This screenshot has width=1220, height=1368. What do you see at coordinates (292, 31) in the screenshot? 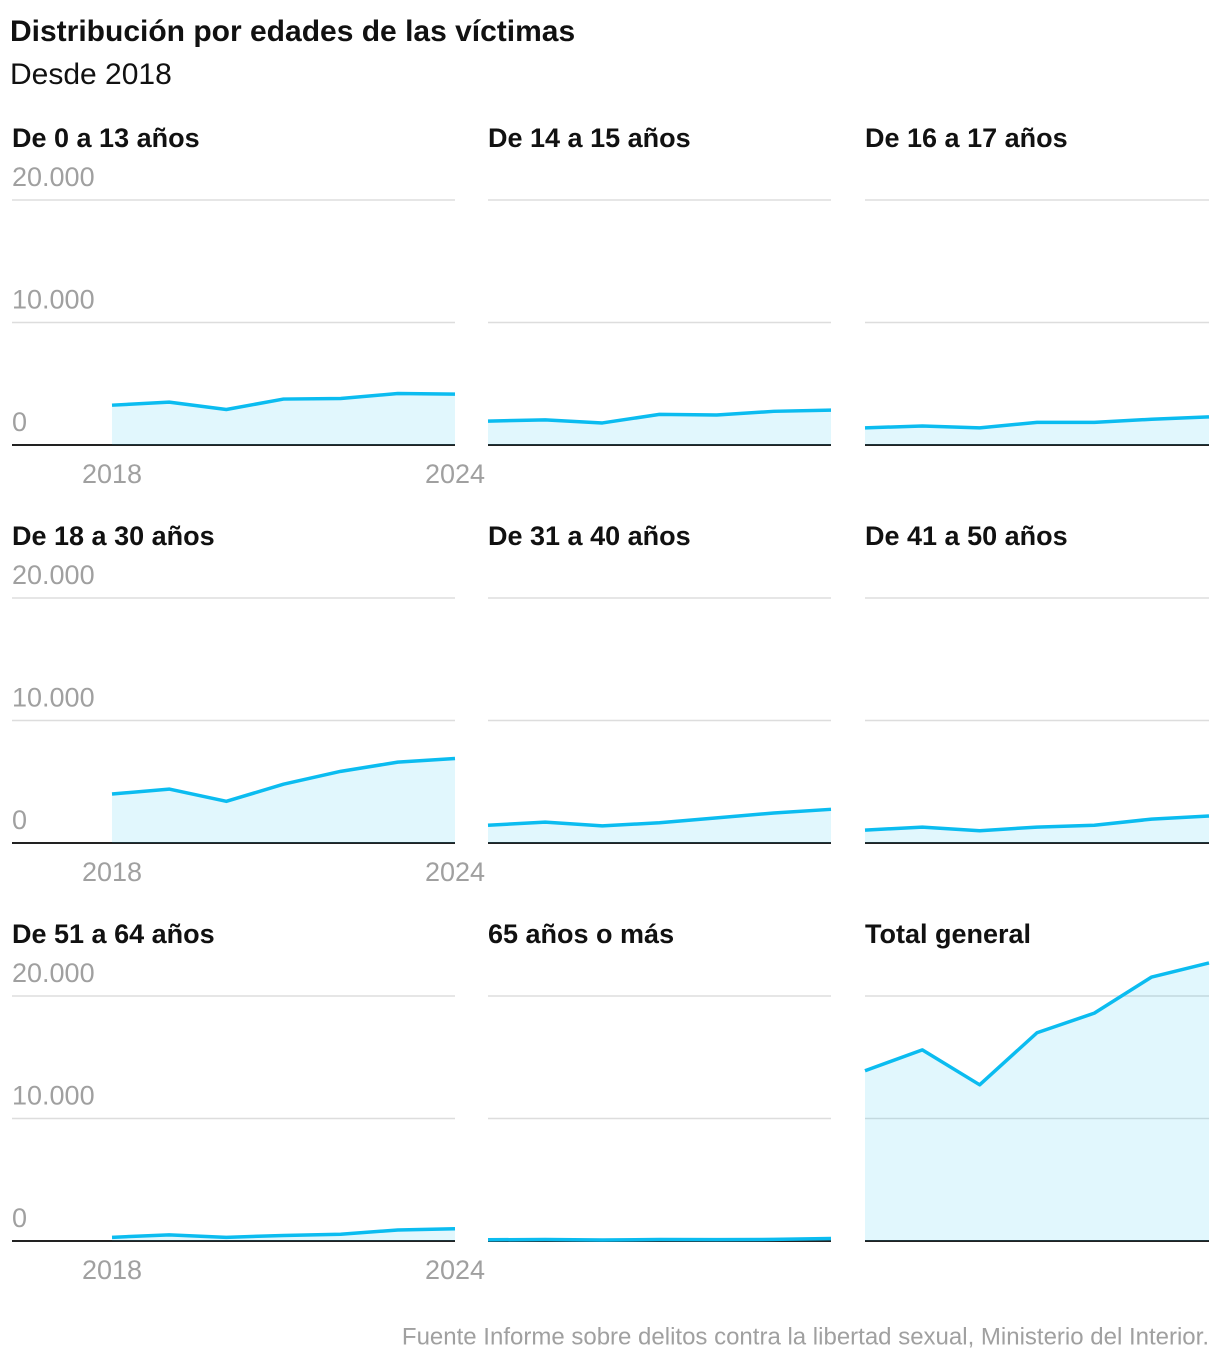
I see `chart-title: Distribución por edades de las víctimas` at bounding box center [292, 31].